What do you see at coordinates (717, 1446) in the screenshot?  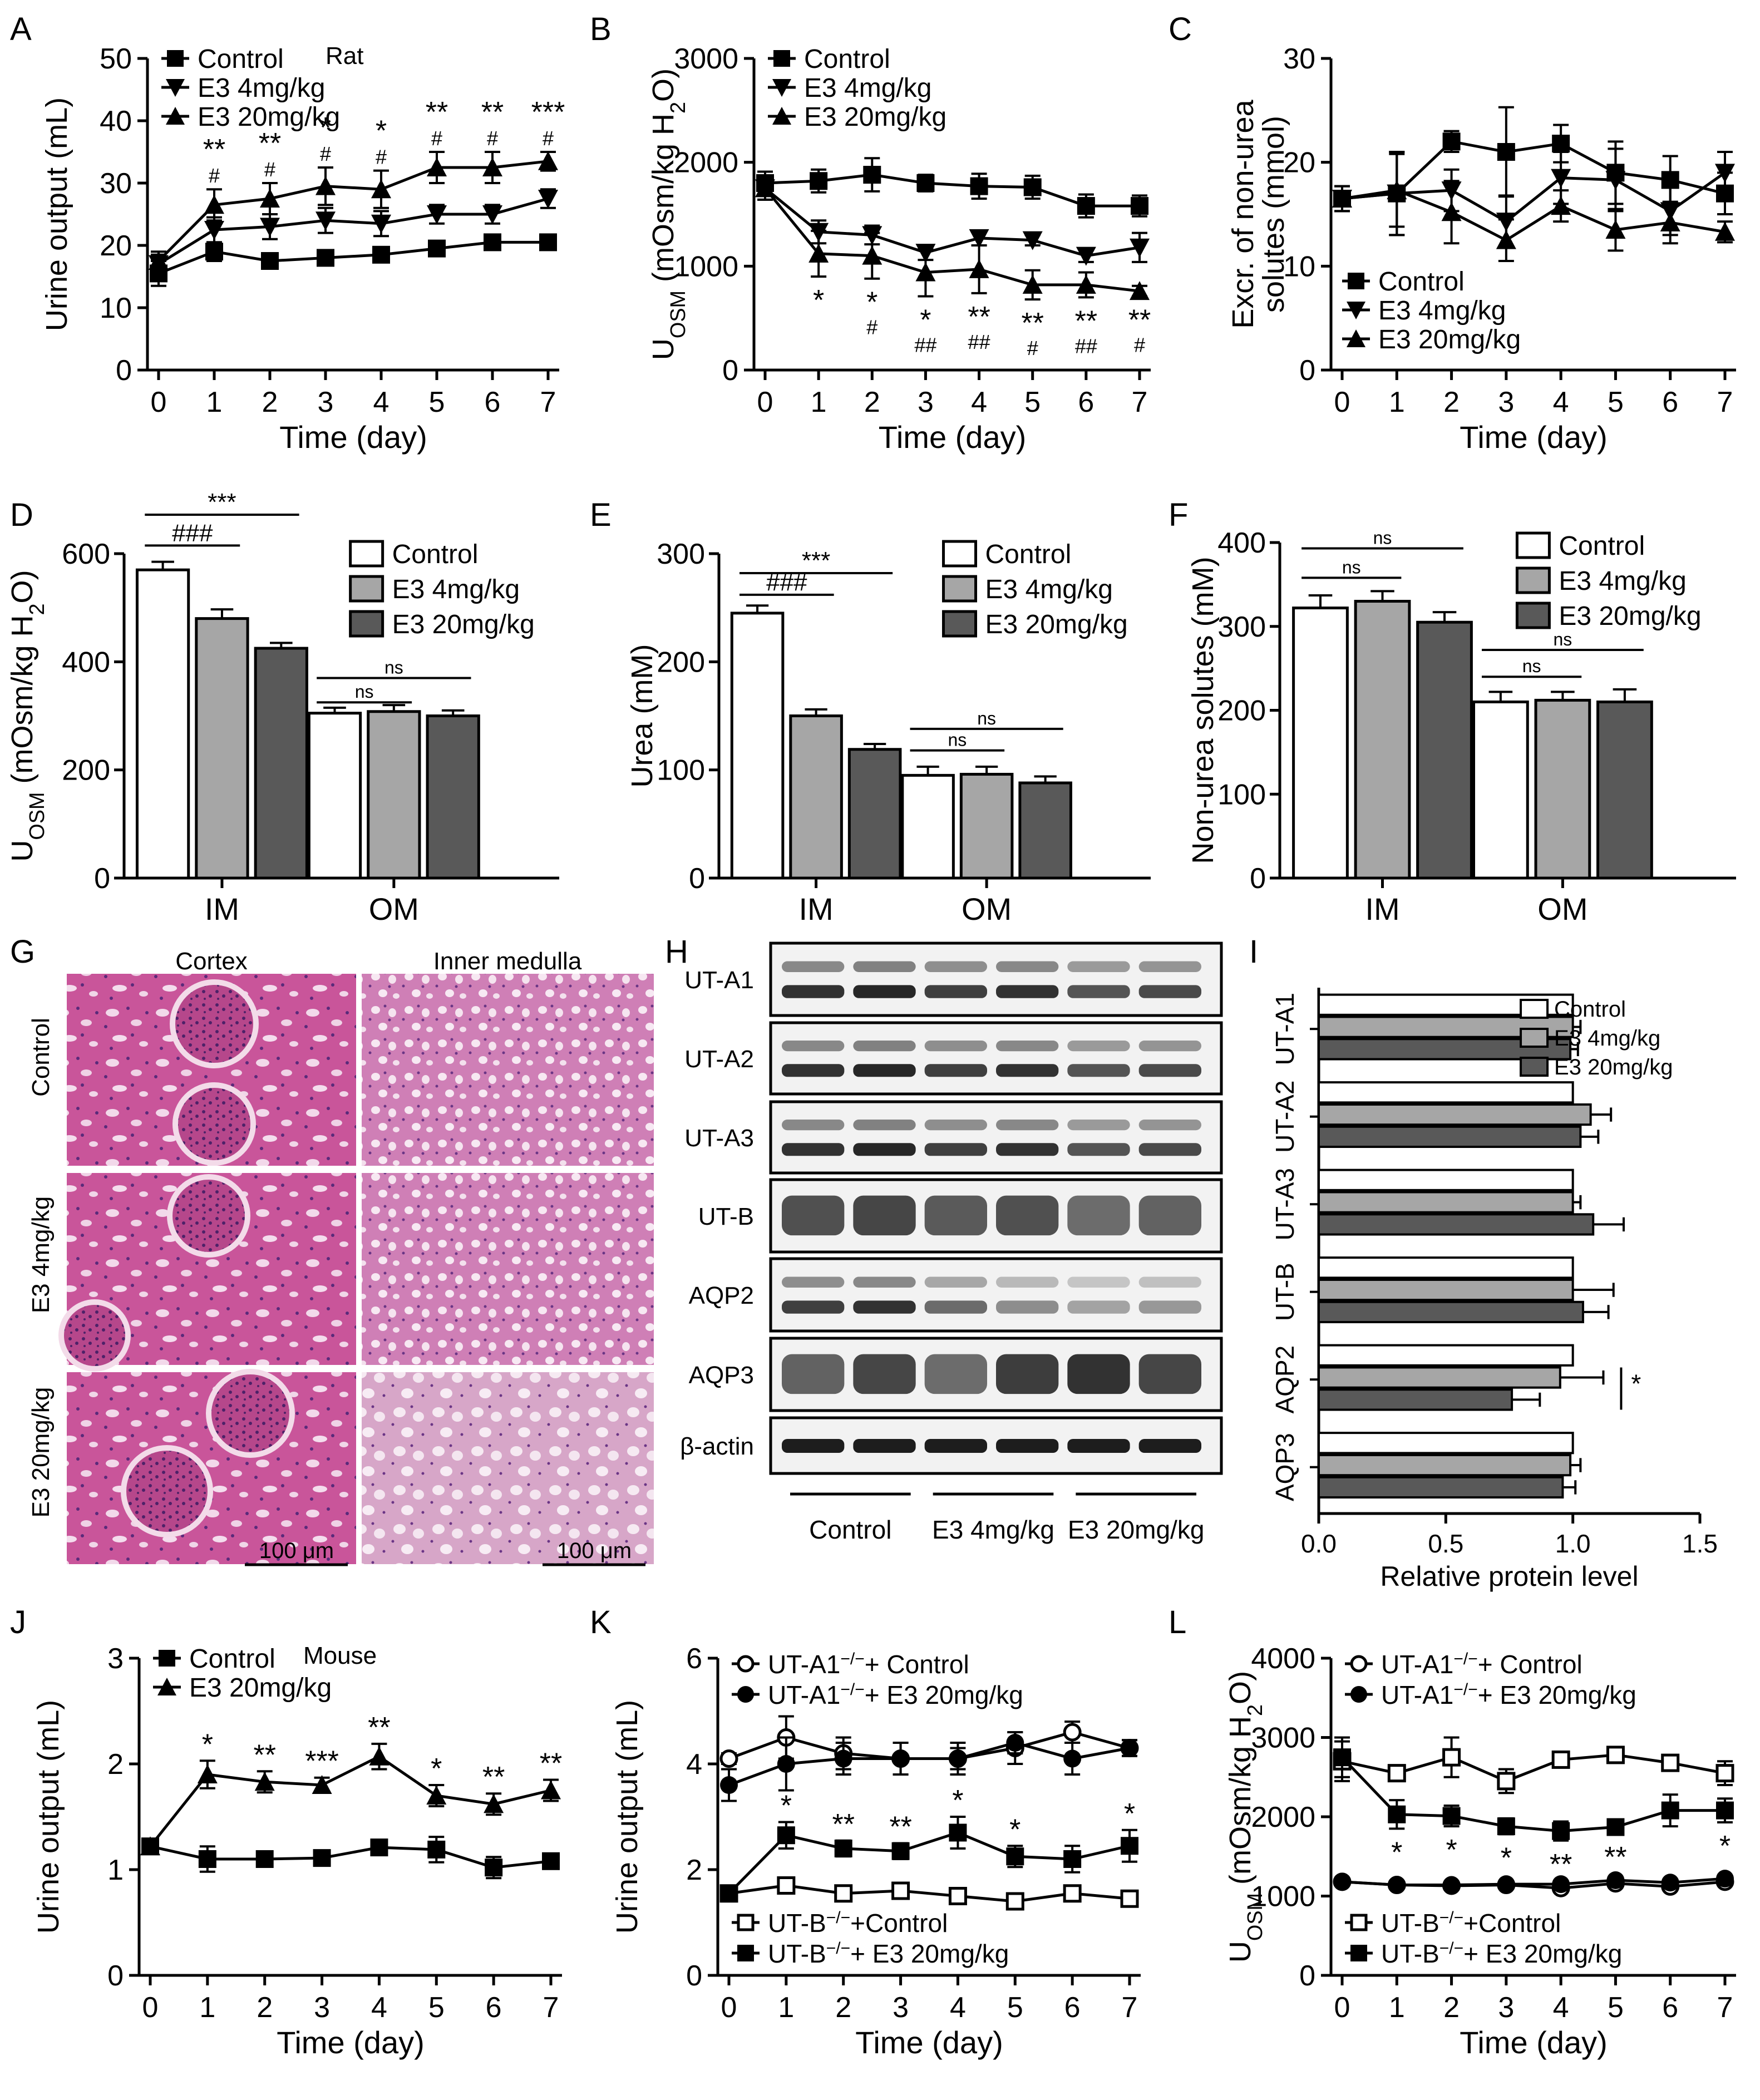 I see `blot-row-label: β-actin` at bounding box center [717, 1446].